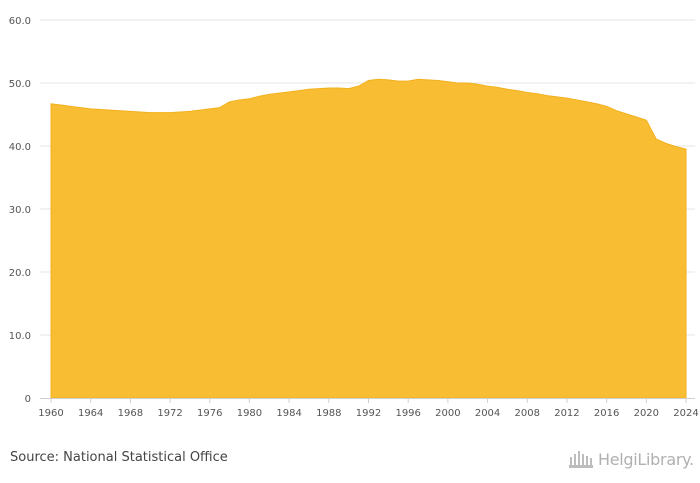 The height and width of the screenshot is (483, 700). I want to click on library-building-icon, so click(581, 459).